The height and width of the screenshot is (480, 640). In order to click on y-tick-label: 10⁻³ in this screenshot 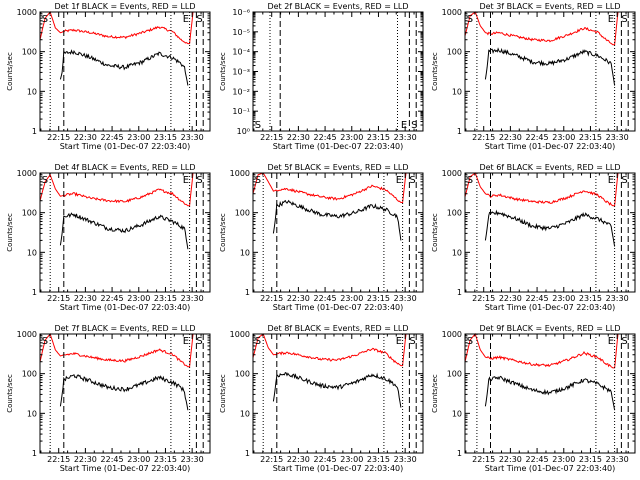, I will do `click(241, 72)`.